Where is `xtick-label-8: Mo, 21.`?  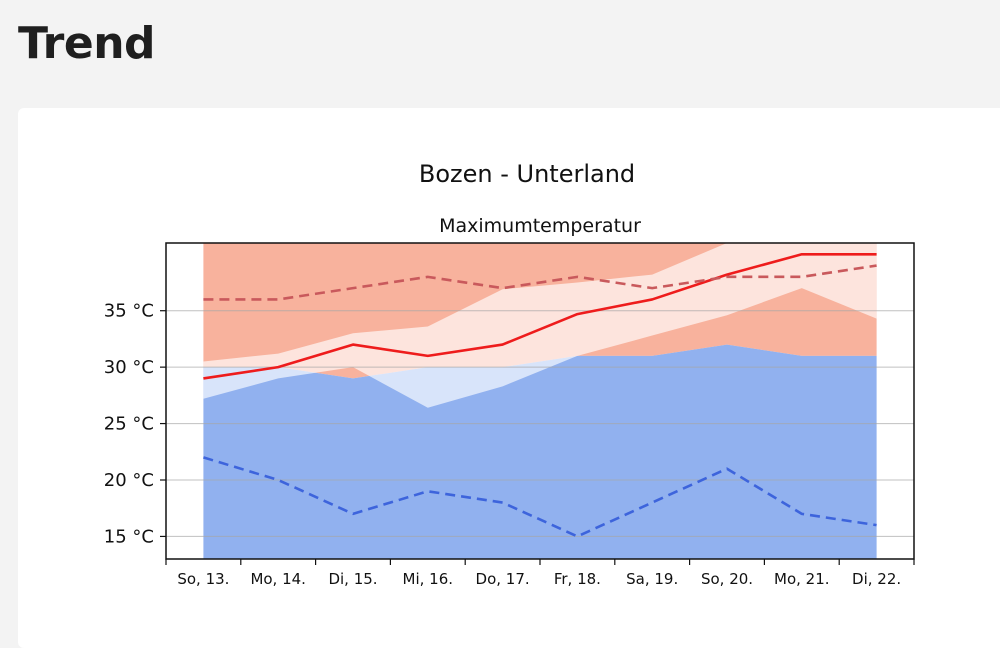
xtick-label-8: Mo, 21. is located at coordinates (802, 579).